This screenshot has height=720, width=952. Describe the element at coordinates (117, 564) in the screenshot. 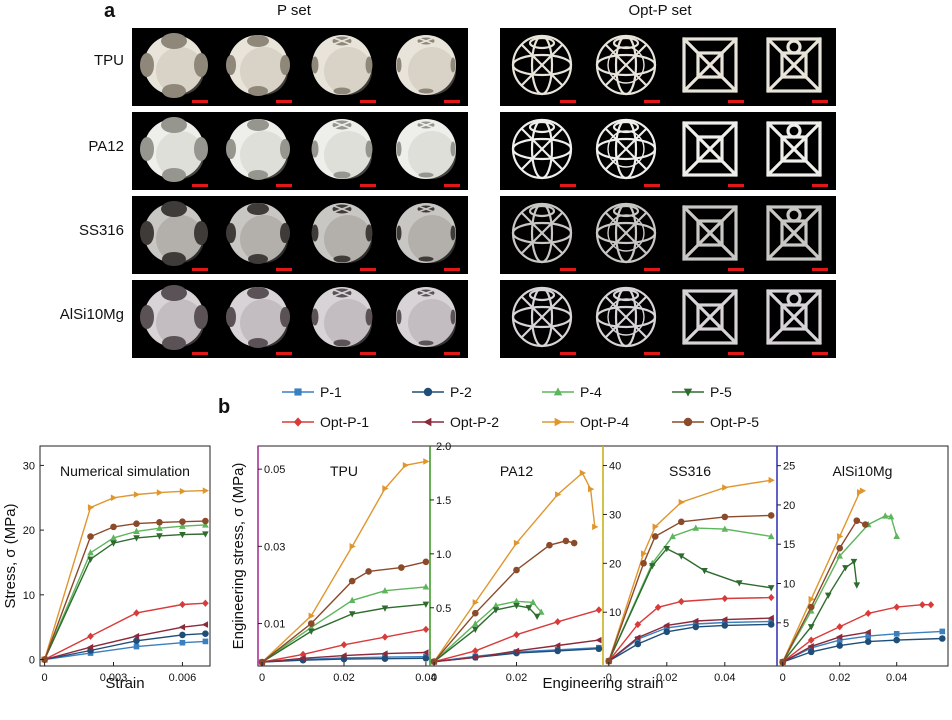

I see `chart-0: Numerical simulation 0 0.003 0.006 0 10 20 30` at that location.